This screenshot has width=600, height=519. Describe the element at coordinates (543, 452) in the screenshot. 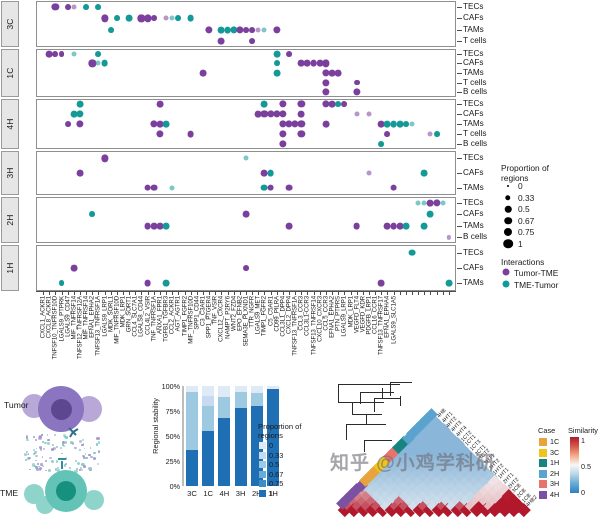

I see `case-legend-swatch` at that location.